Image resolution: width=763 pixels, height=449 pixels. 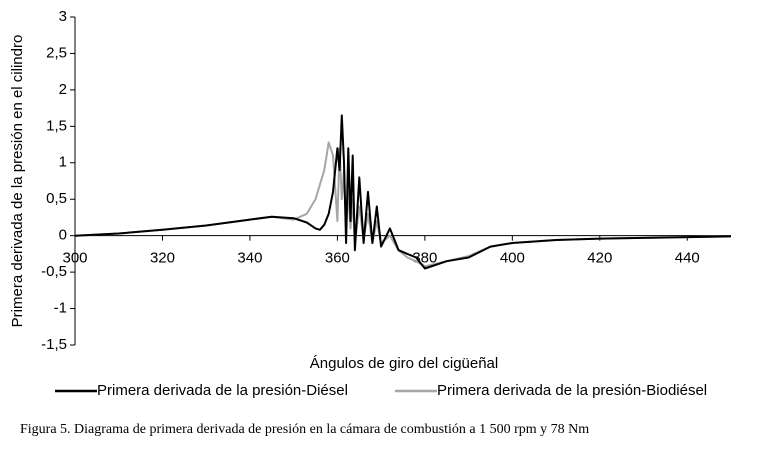 I want to click on y-tick-label: 2,5, so click(x=56, y=52).